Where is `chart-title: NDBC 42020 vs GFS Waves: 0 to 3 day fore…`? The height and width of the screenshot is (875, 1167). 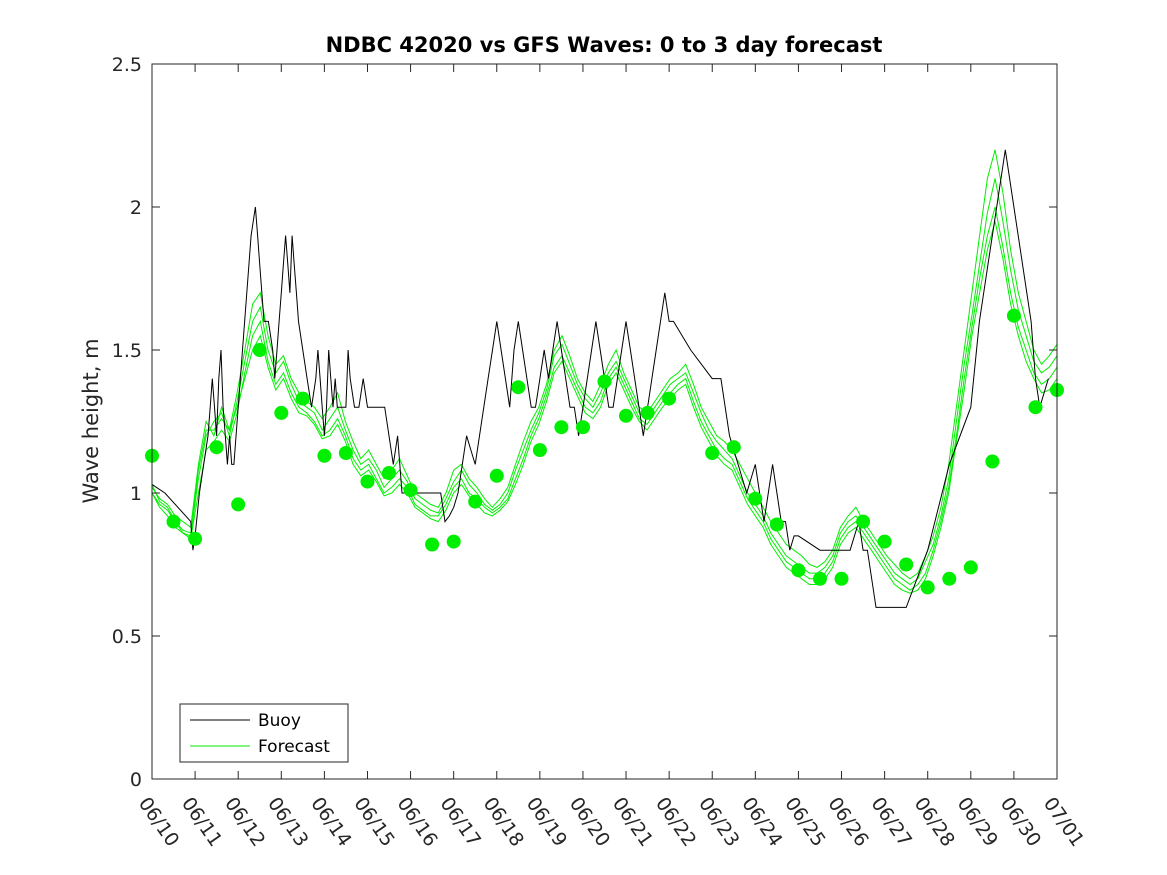
chart-title: NDBC 42020 vs GFS Waves: 0 to 3 day fore… is located at coordinates (604, 45).